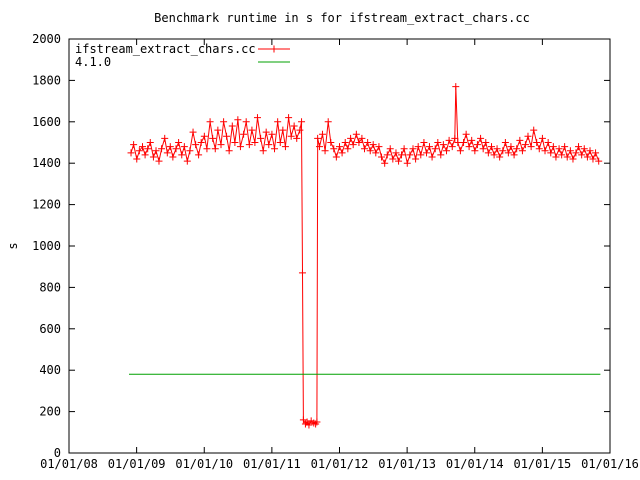  I want to click on legend-label: ifstream_extract_chars.cc, so click(165, 49).